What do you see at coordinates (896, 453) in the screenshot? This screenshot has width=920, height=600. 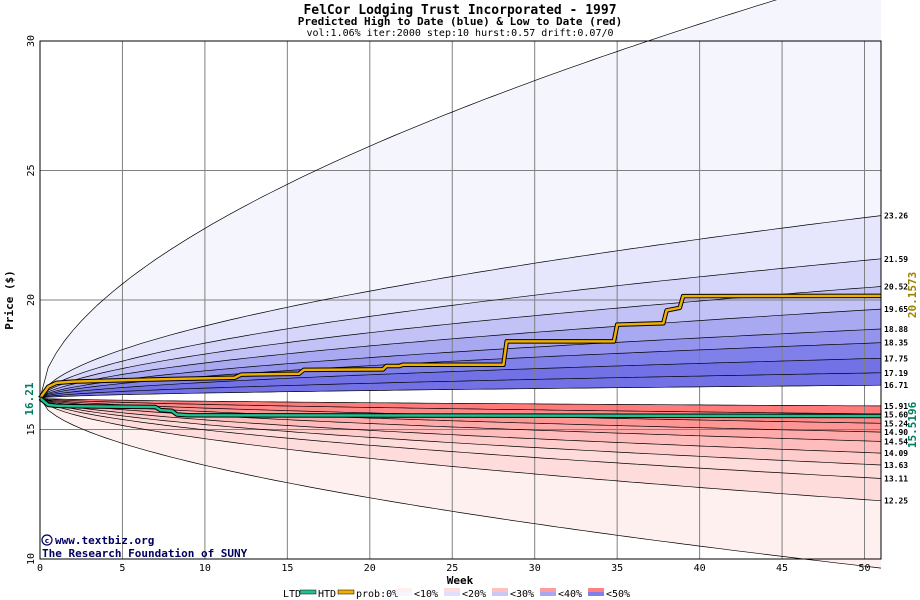 I see `percentile-label: 14.09` at bounding box center [896, 453].